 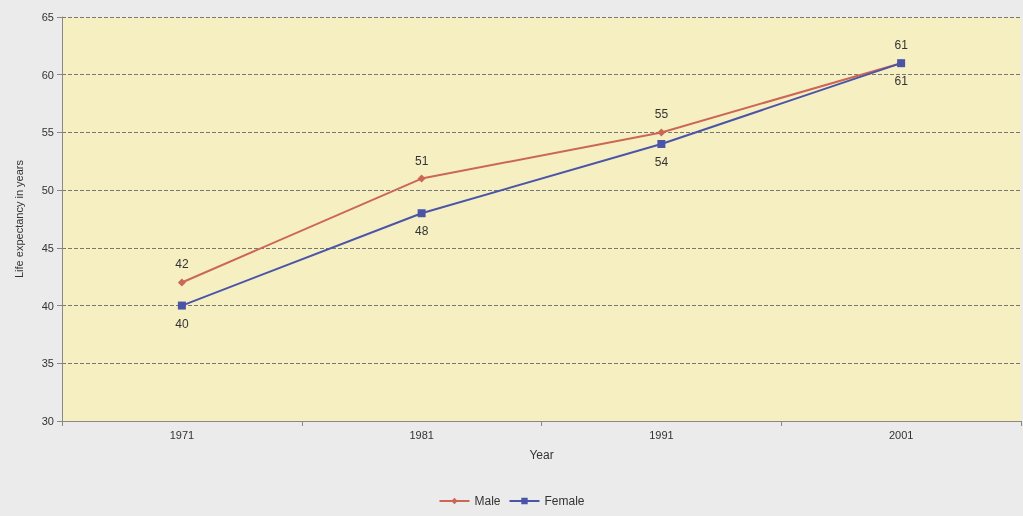 I want to click on x-tick-label: 2001, so click(x=901, y=434).